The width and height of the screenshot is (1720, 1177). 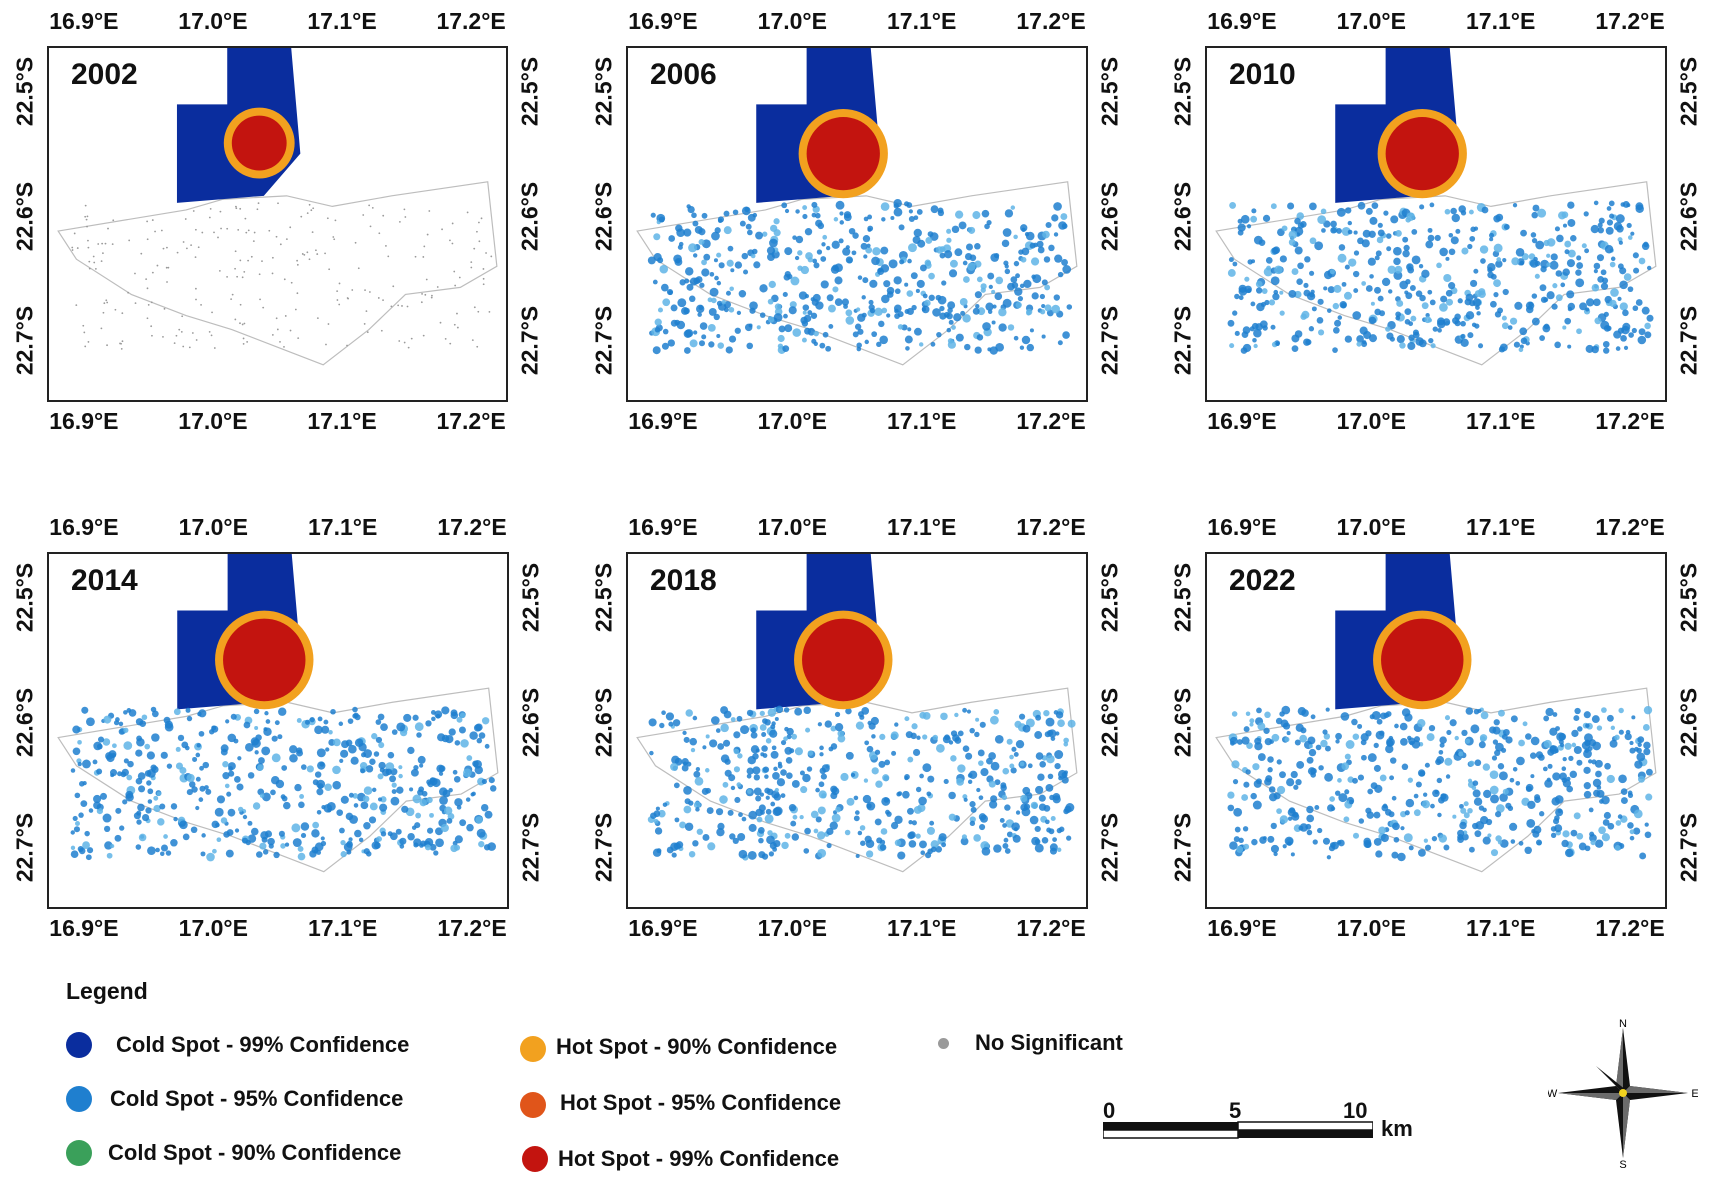 What do you see at coordinates (1501, 527) in the screenshot?
I see `x-tick-label-top: 17.1°E` at bounding box center [1501, 527].